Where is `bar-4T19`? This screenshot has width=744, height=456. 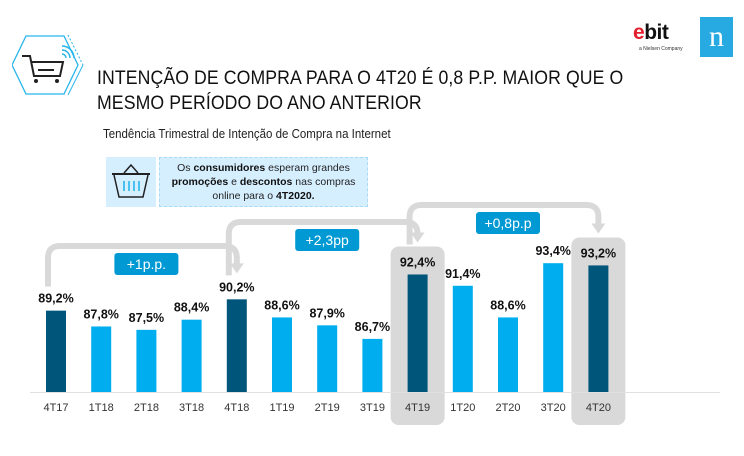 bar-4T19 is located at coordinates (417, 333).